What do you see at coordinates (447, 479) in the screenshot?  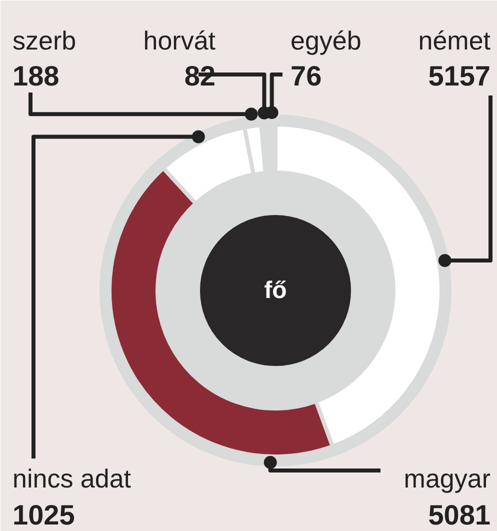 I see `slice-label: magyar` at bounding box center [447, 479].